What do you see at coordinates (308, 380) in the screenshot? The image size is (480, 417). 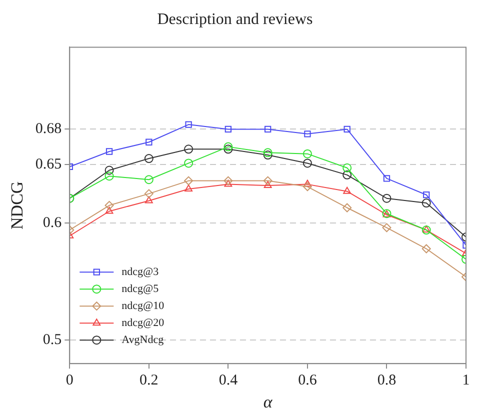 I see `x-tick-label: 0.6` at bounding box center [308, 380].